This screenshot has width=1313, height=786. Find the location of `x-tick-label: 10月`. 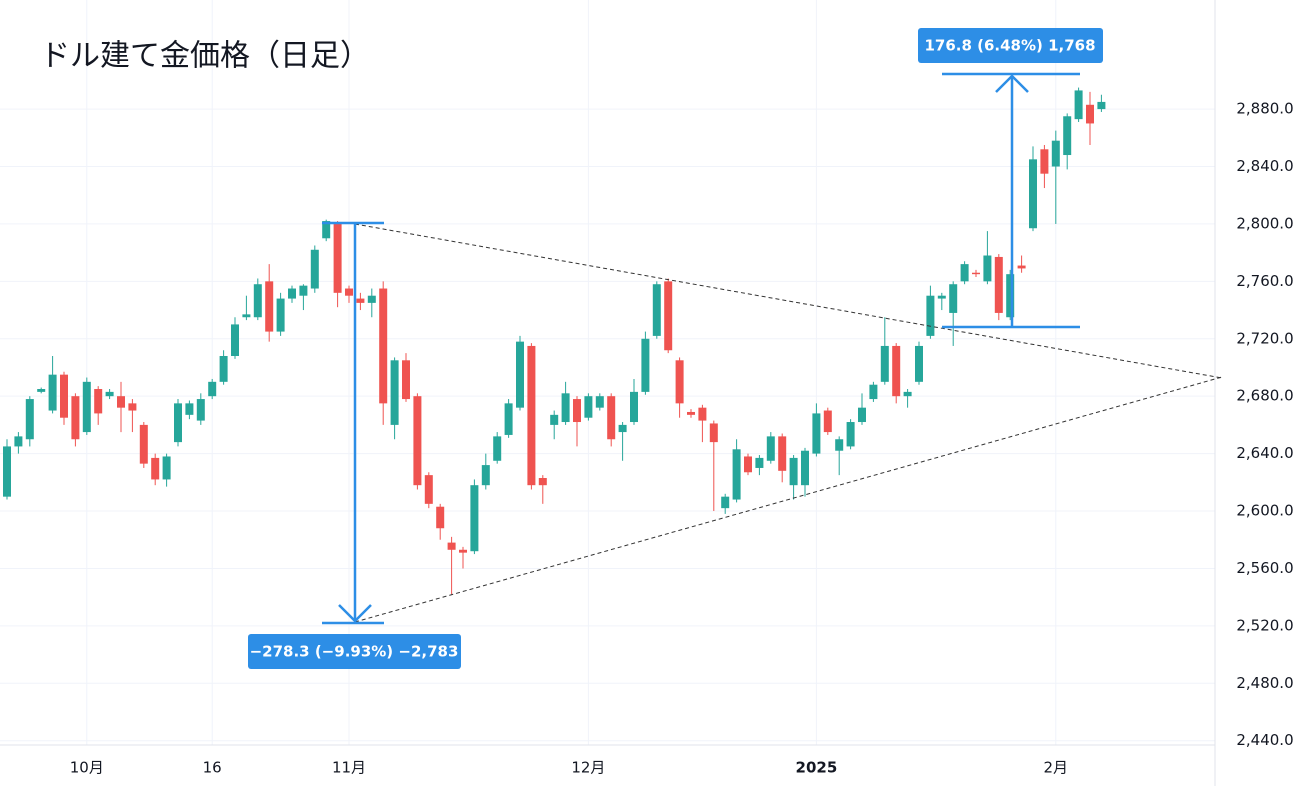

x-tick-label: 10月 is located at coordinates (87, 768).